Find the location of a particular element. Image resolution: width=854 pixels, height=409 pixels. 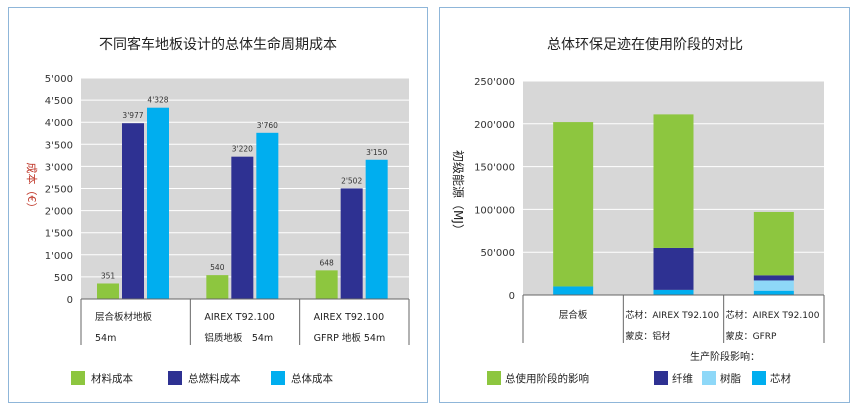

bar-value-label: 3'760 is located at coordinates (267, 125).